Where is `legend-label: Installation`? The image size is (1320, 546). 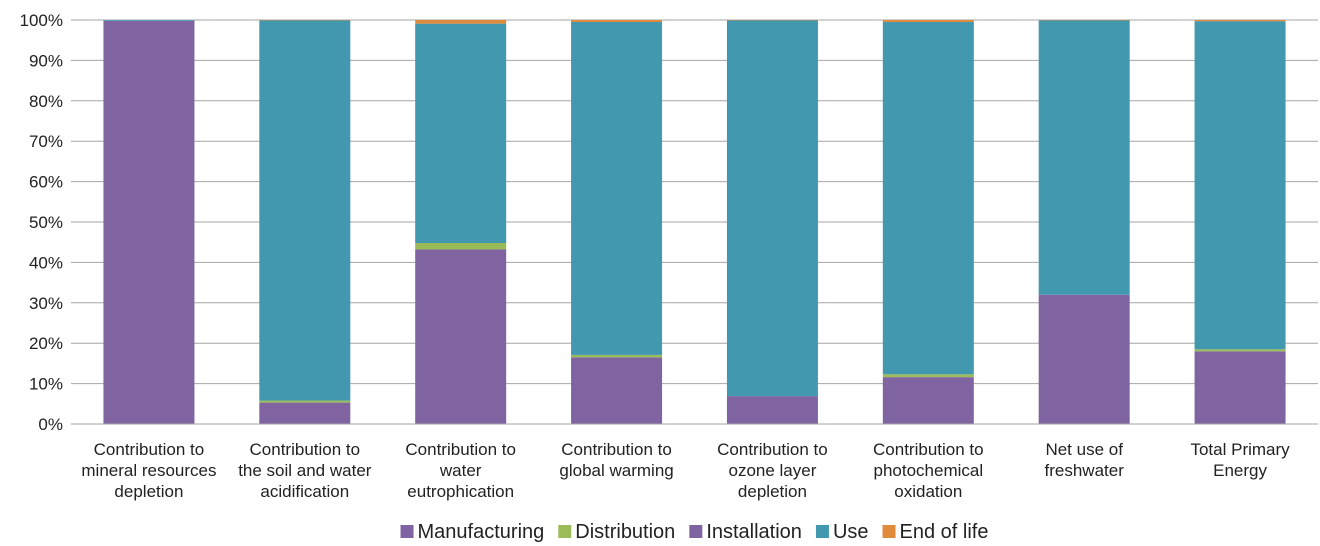 legend-label: Installation is located at coordinates (754, 532).